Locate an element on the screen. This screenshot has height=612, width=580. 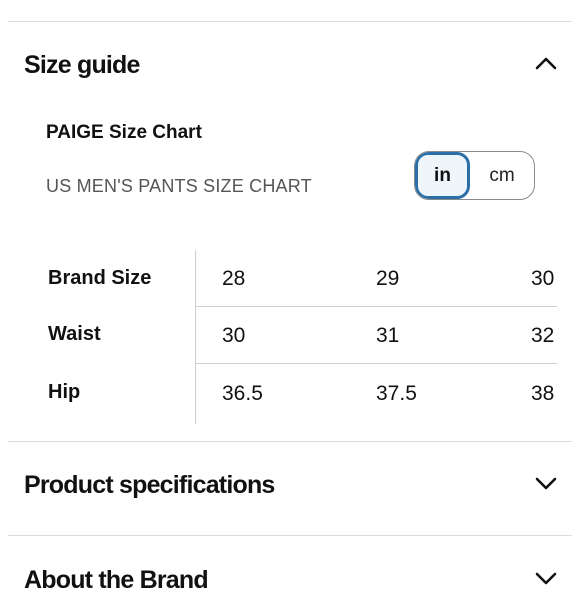
table-column-divider is located at coordinates (195, 337).